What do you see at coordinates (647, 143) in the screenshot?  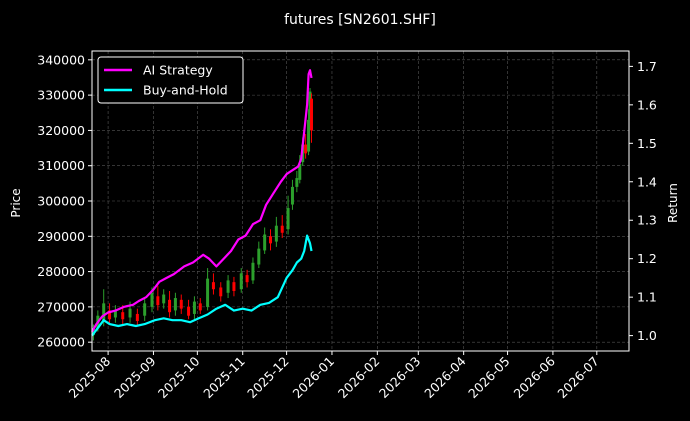 I see `y2-tick-label: 1.5` at bounding box center [647, 143].